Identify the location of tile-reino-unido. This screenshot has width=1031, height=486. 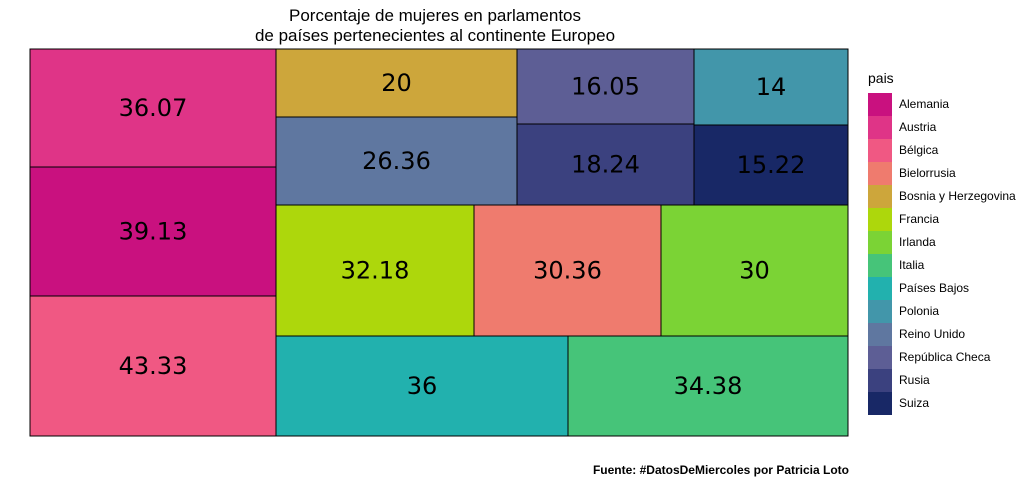
(396, 161).